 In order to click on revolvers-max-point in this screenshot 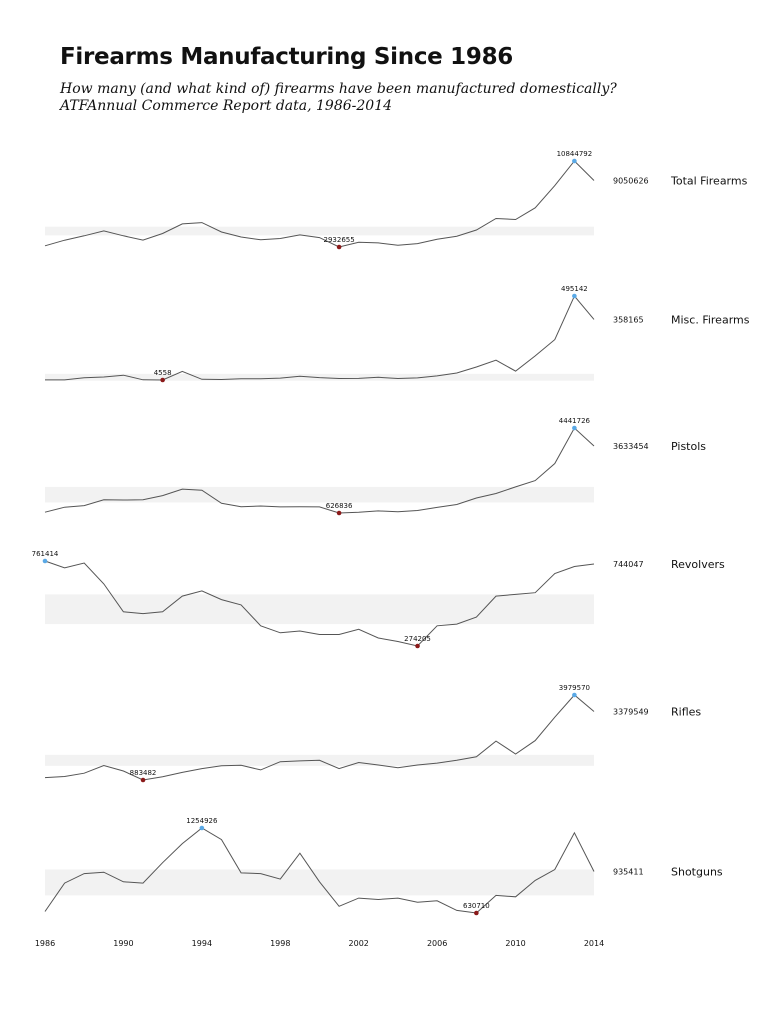, I will do `click(45, 561)`.